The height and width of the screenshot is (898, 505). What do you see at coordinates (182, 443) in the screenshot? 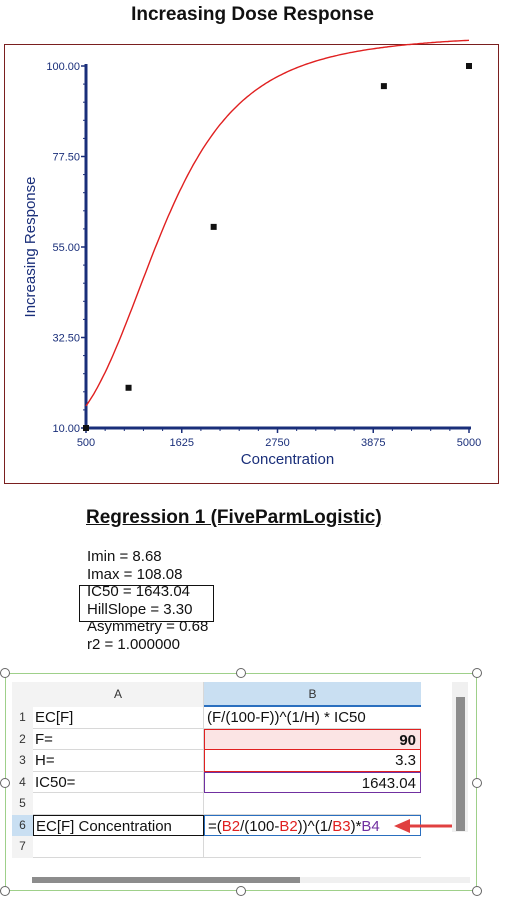
I see `x-tick-label: 1625` at bounding box center [182, 443].